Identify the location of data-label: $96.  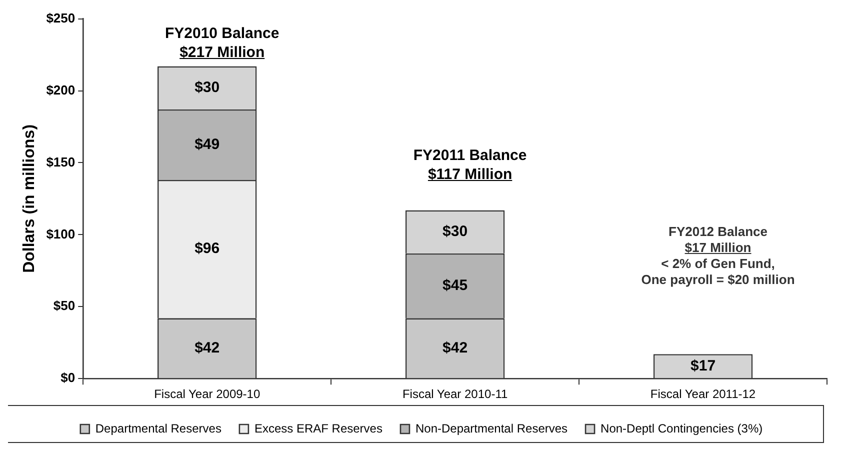
(207, 249).